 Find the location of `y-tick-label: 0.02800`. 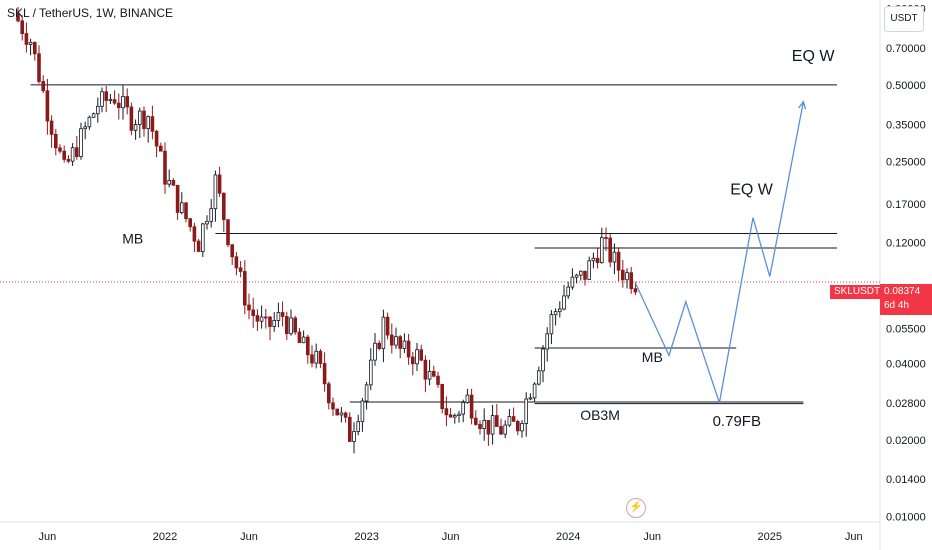

y-tick-label: 0.02800 is located at coordinates (906, 404).